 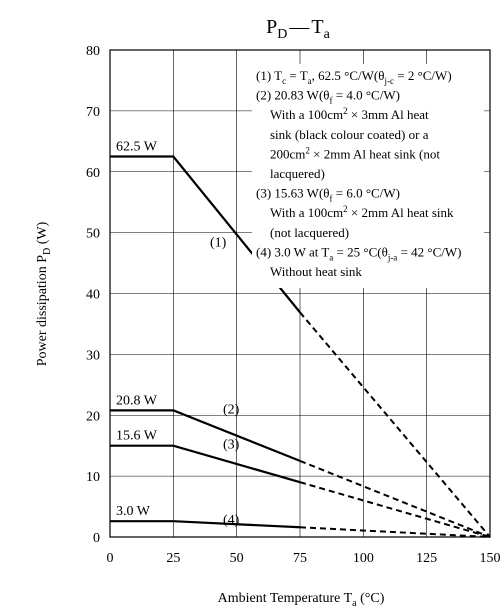 I want to click on series-3: 15.6 W (3), so click(x=300, y=483).